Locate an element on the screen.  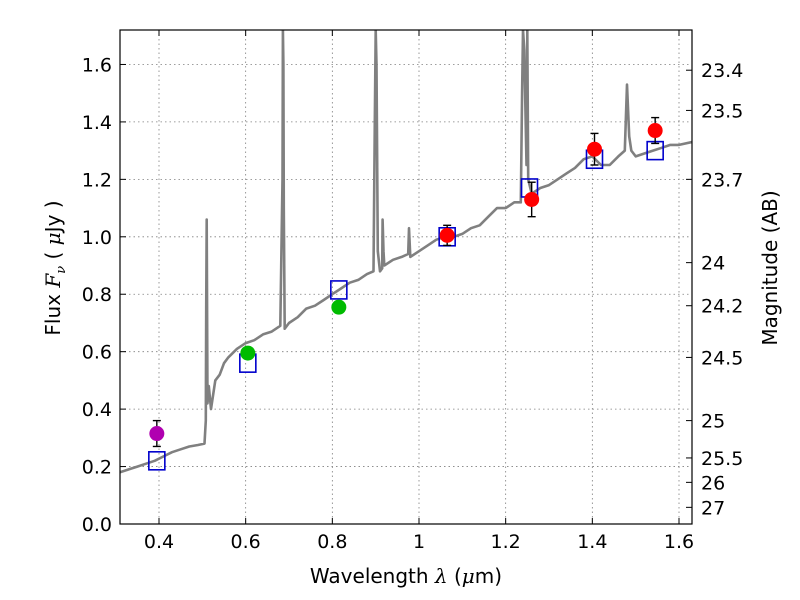
x-tick-label: 1.2 is located at coordinates (506, 542).